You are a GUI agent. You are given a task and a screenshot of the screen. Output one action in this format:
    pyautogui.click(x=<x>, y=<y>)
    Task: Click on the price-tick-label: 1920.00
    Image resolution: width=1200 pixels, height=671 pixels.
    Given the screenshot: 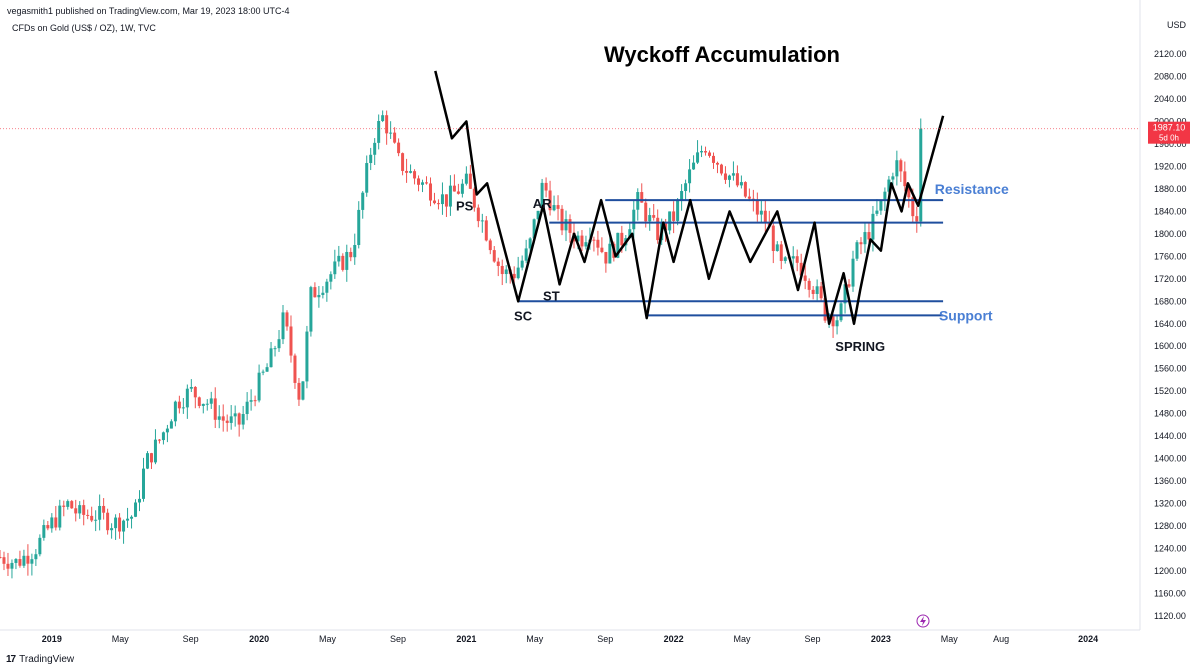 What is the action you would take?
    pyautogui.click(x=1170, y=166)
    